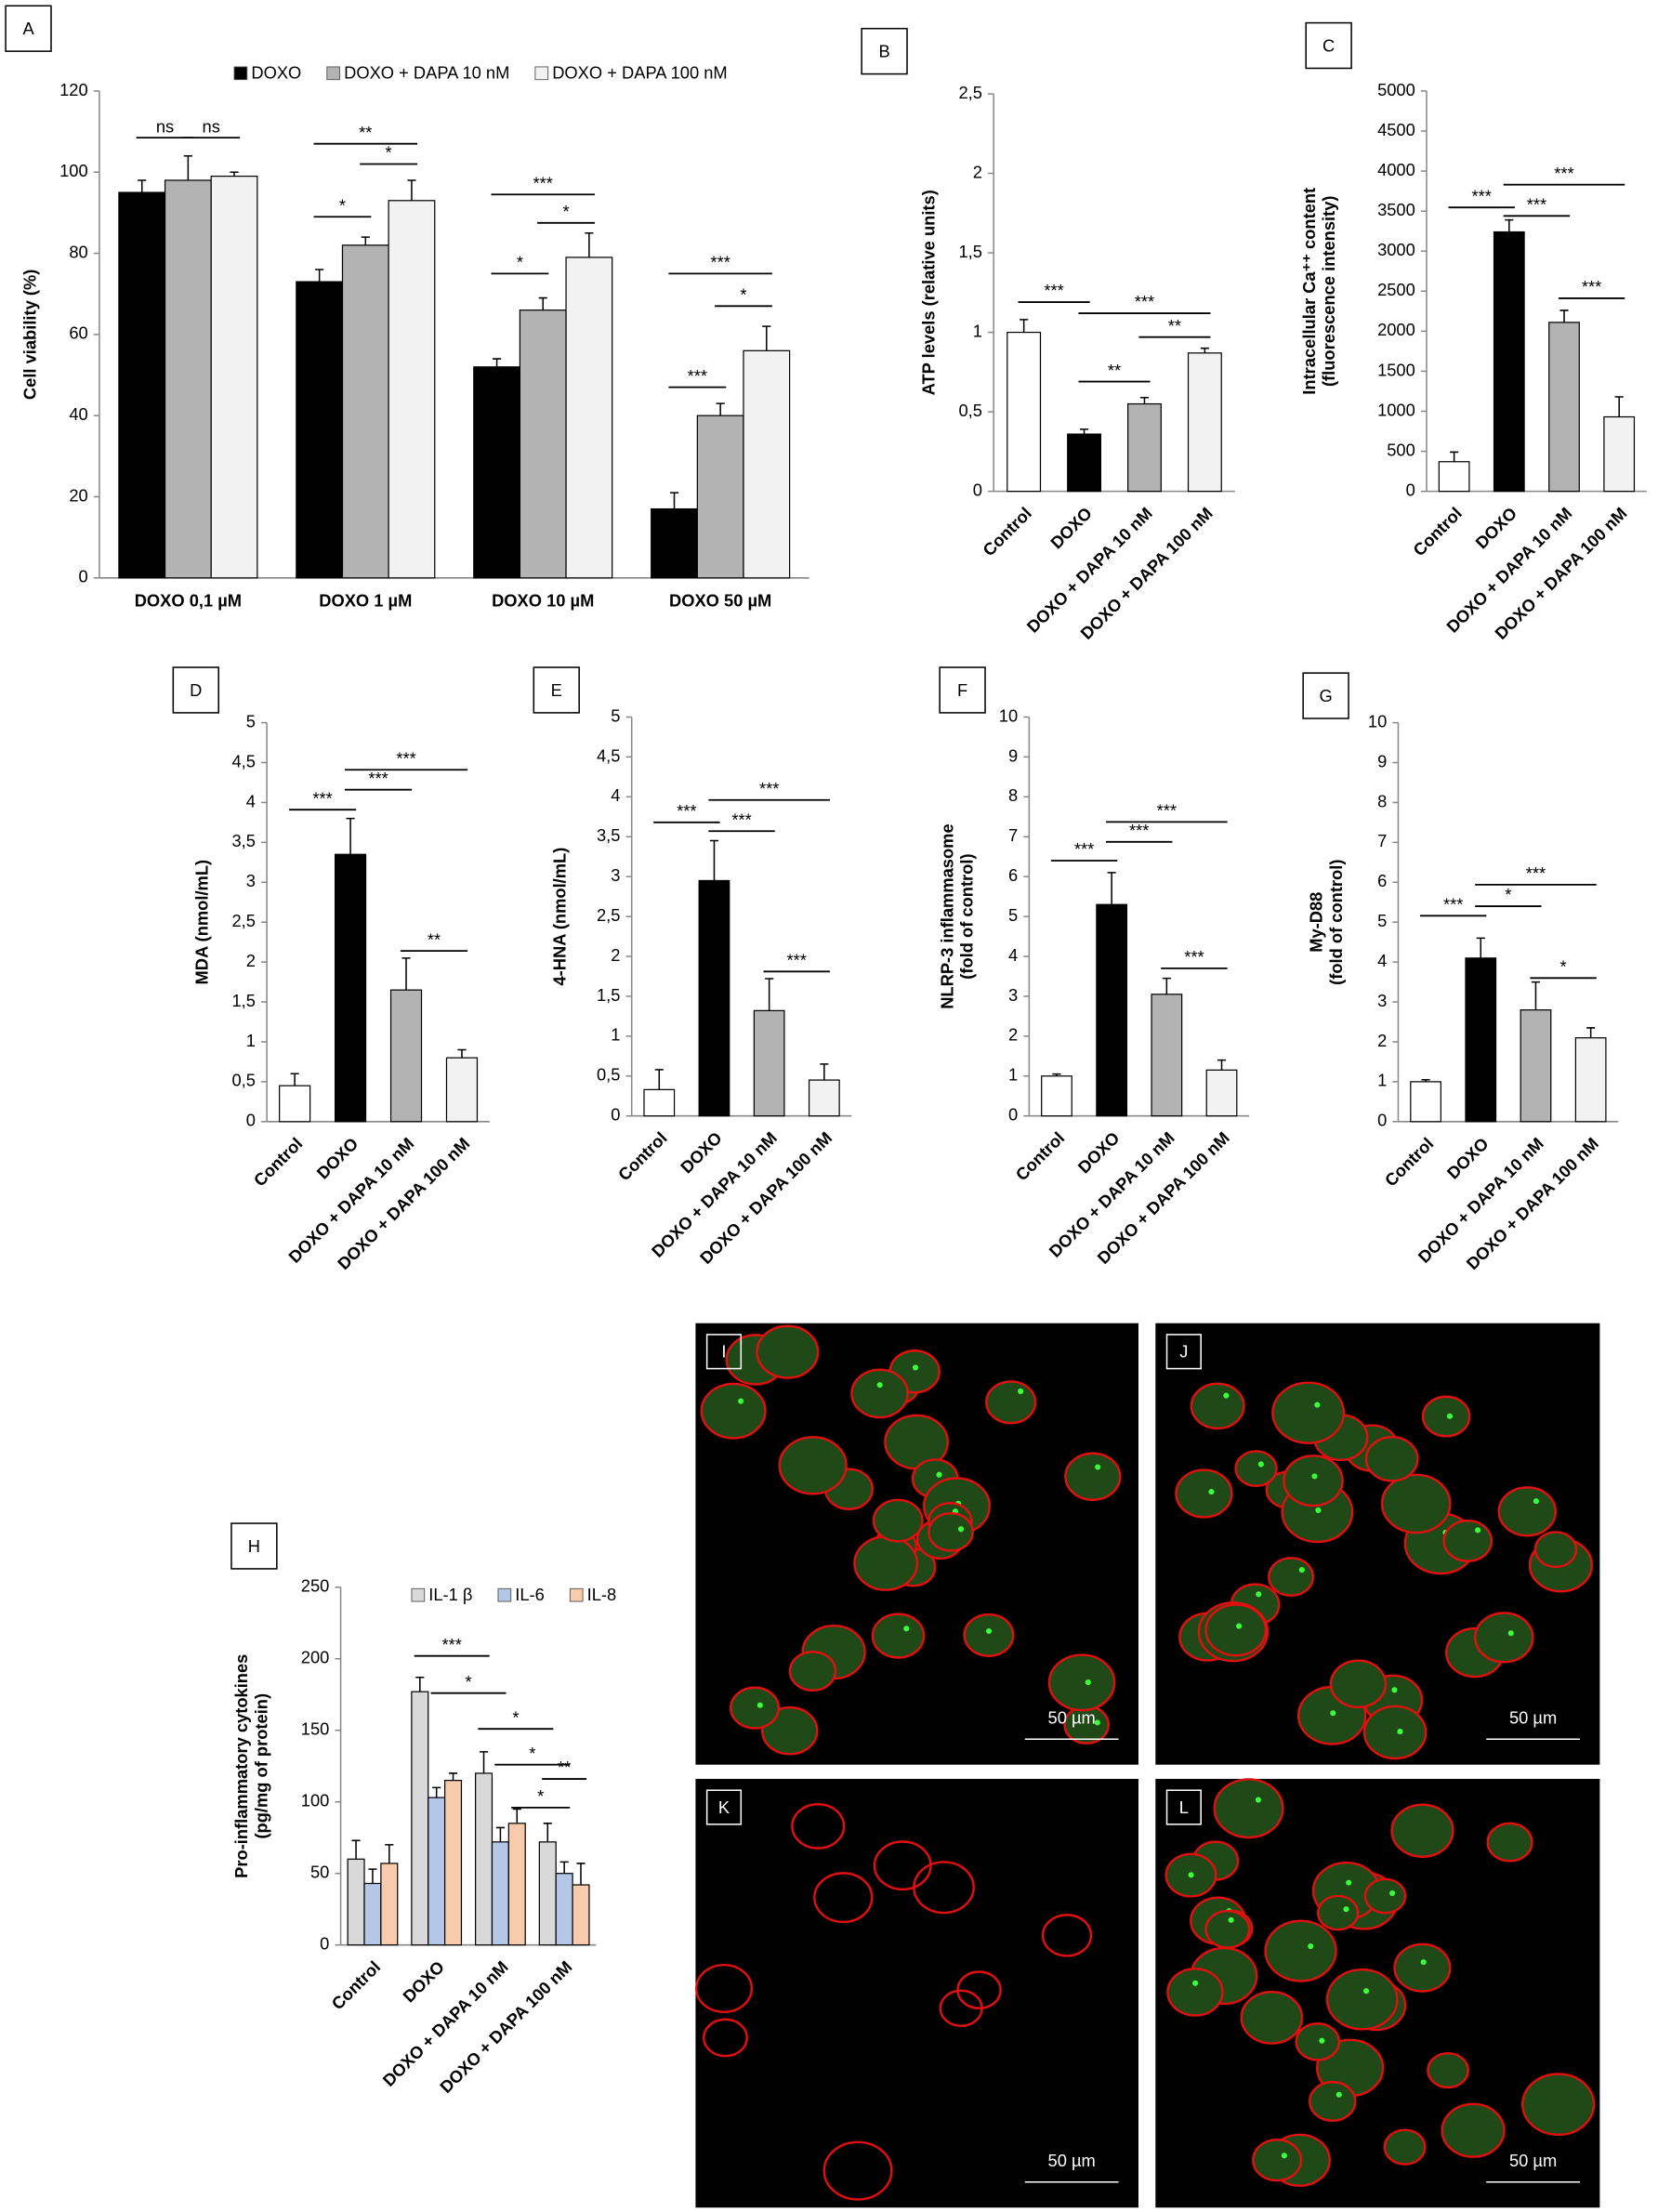 Image resolution: width=1658 pixels, height=2212 pixels. I want to click on y-axis-label: MDA (nmol/mL), so click(201, 922).